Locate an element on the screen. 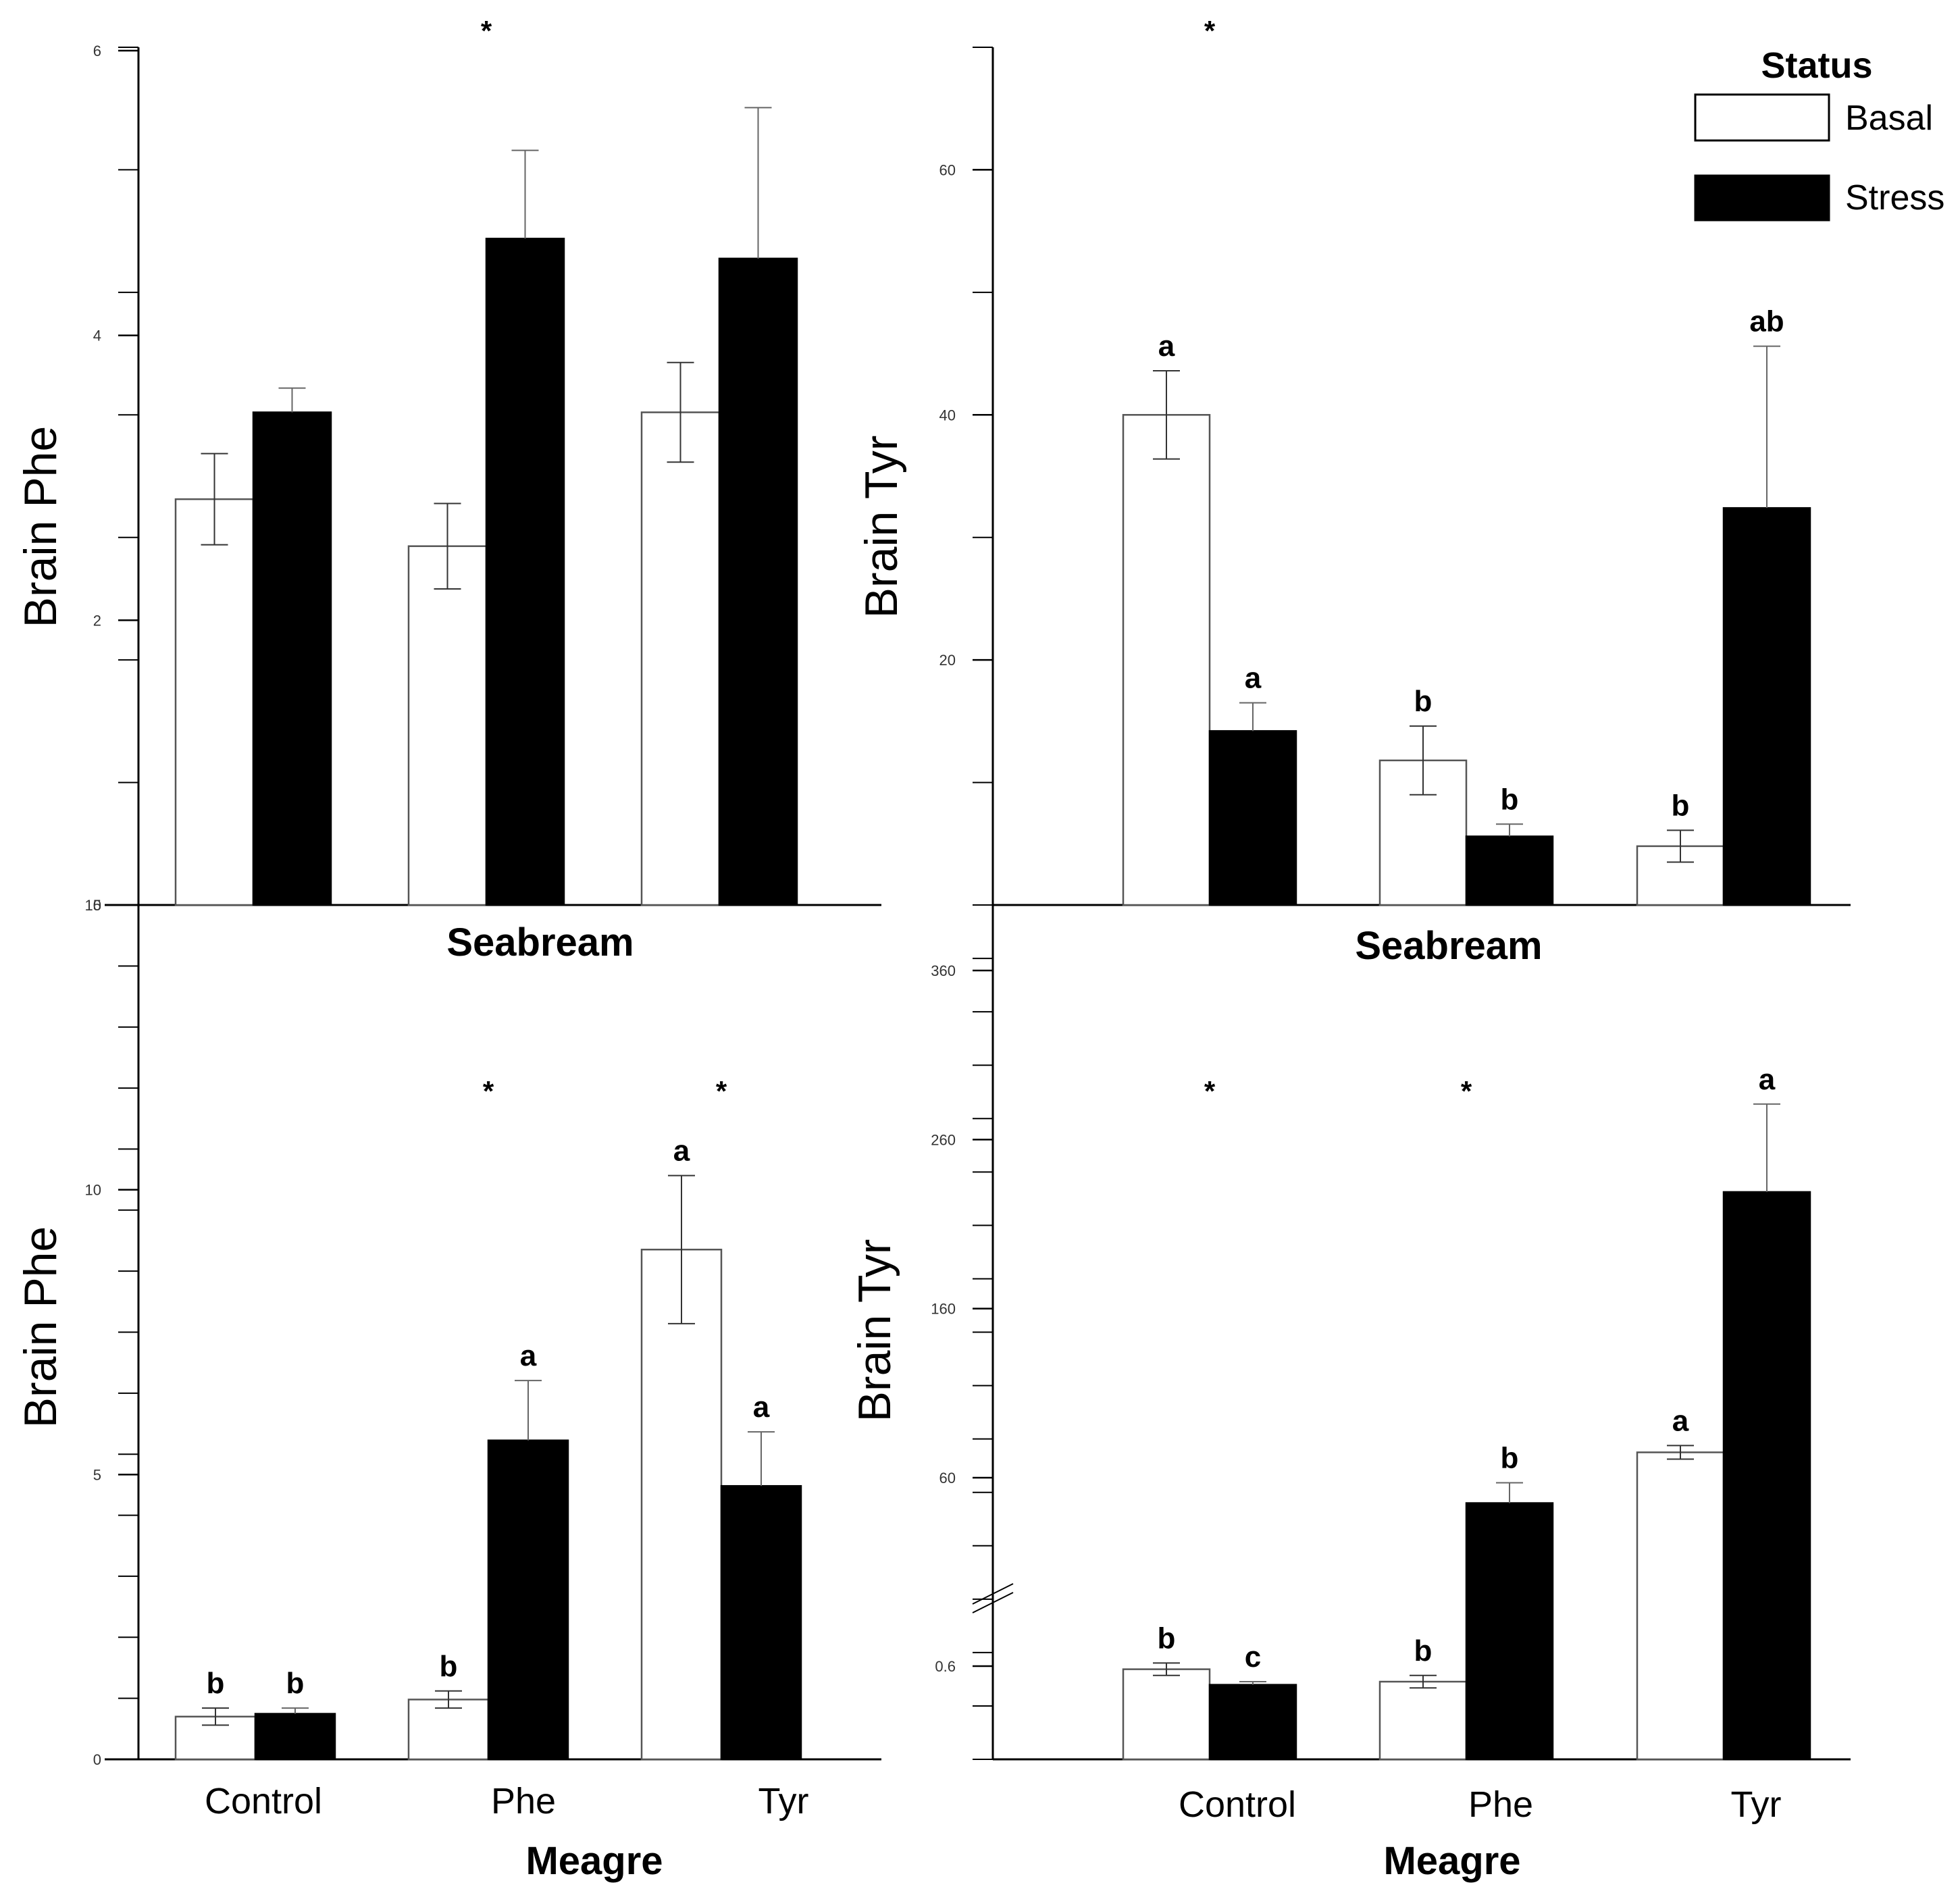  y-tick-label: 260 is located at coordinates (944, 1139).